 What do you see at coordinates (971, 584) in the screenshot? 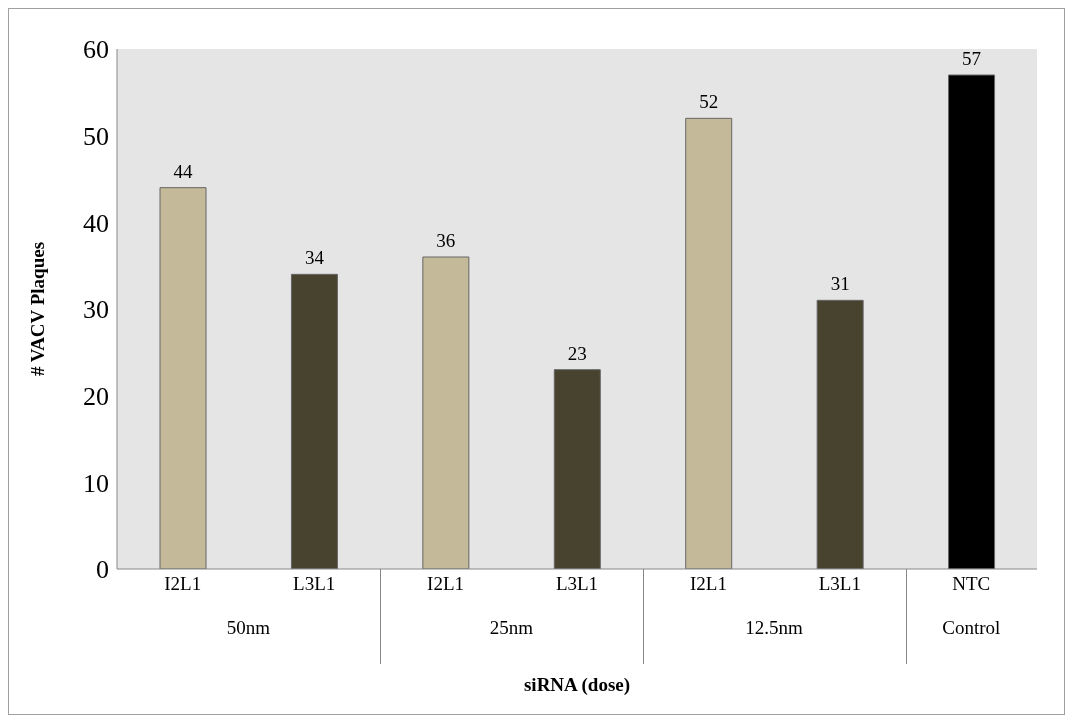
I see `x-tick-label: NTC` at bounding box center [971, 584].